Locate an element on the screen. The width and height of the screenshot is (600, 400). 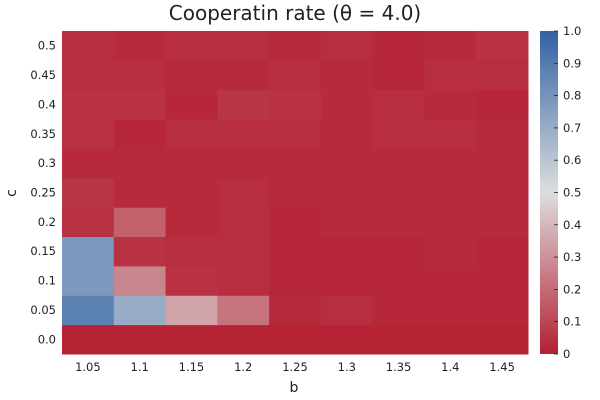
x-tick-label: 1.45 is located at coordinates (502, 367).